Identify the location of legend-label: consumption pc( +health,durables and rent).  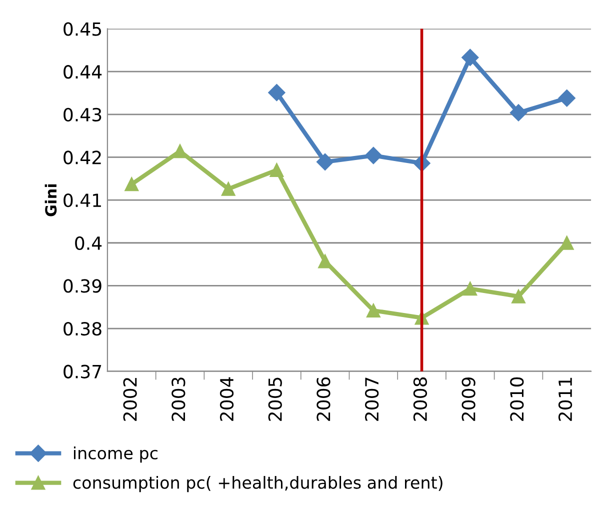
(257, 484).